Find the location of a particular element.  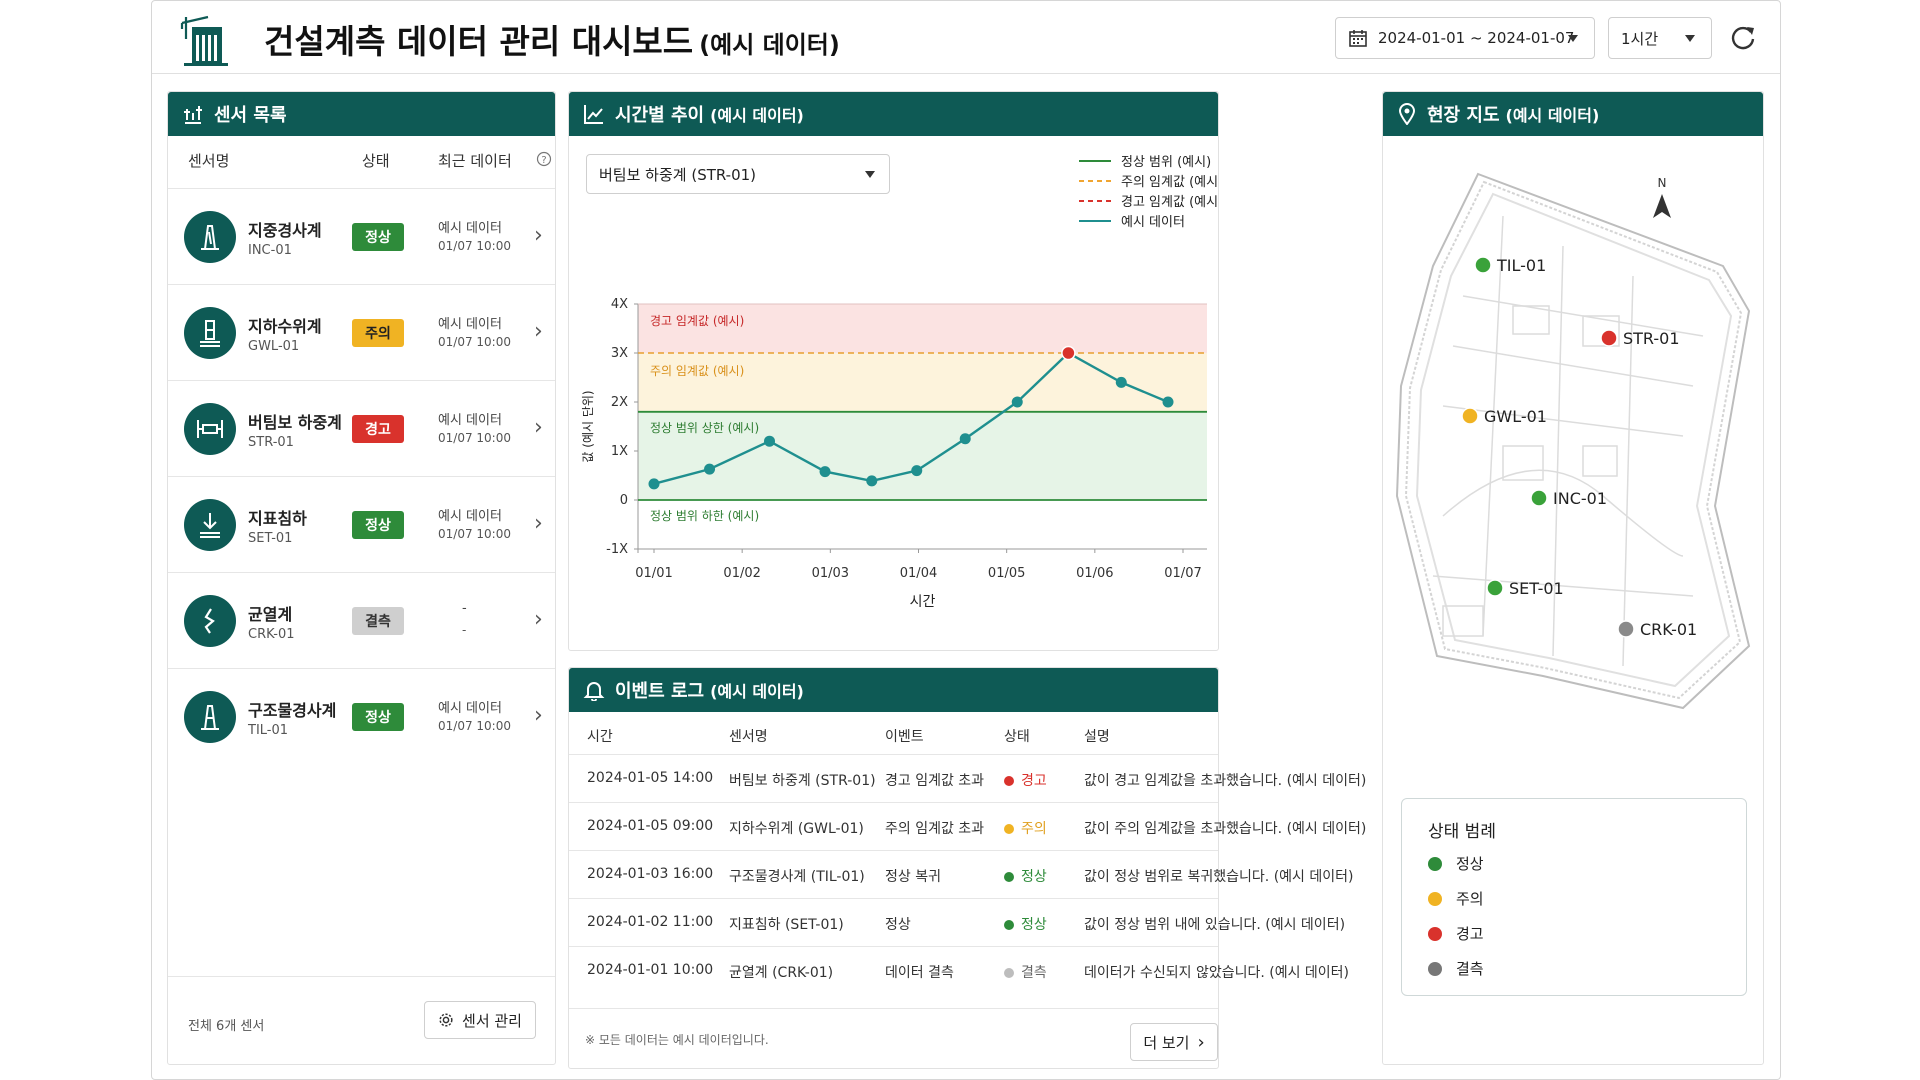

col-time: 시간 is located at coordinates (600, 737).